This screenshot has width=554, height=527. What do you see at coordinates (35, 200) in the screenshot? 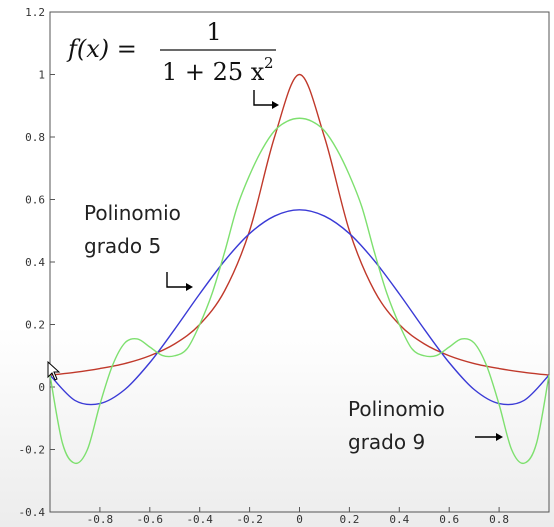
I see `y-tick-label: 0.6` at bounding box center [35, 200].